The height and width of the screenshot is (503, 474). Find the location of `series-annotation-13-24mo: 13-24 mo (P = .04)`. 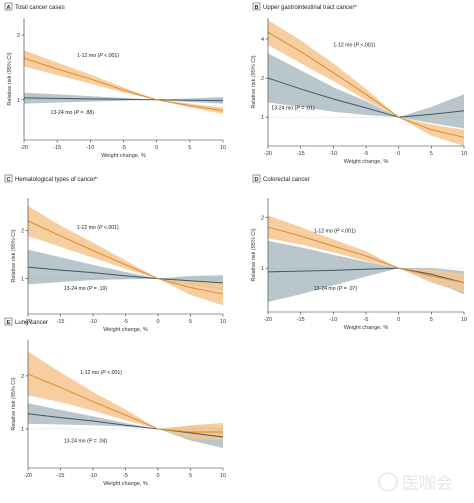

series-annotation-13-24mo: 13-24 mo (P = .04) is located at coordinates (86, 441).